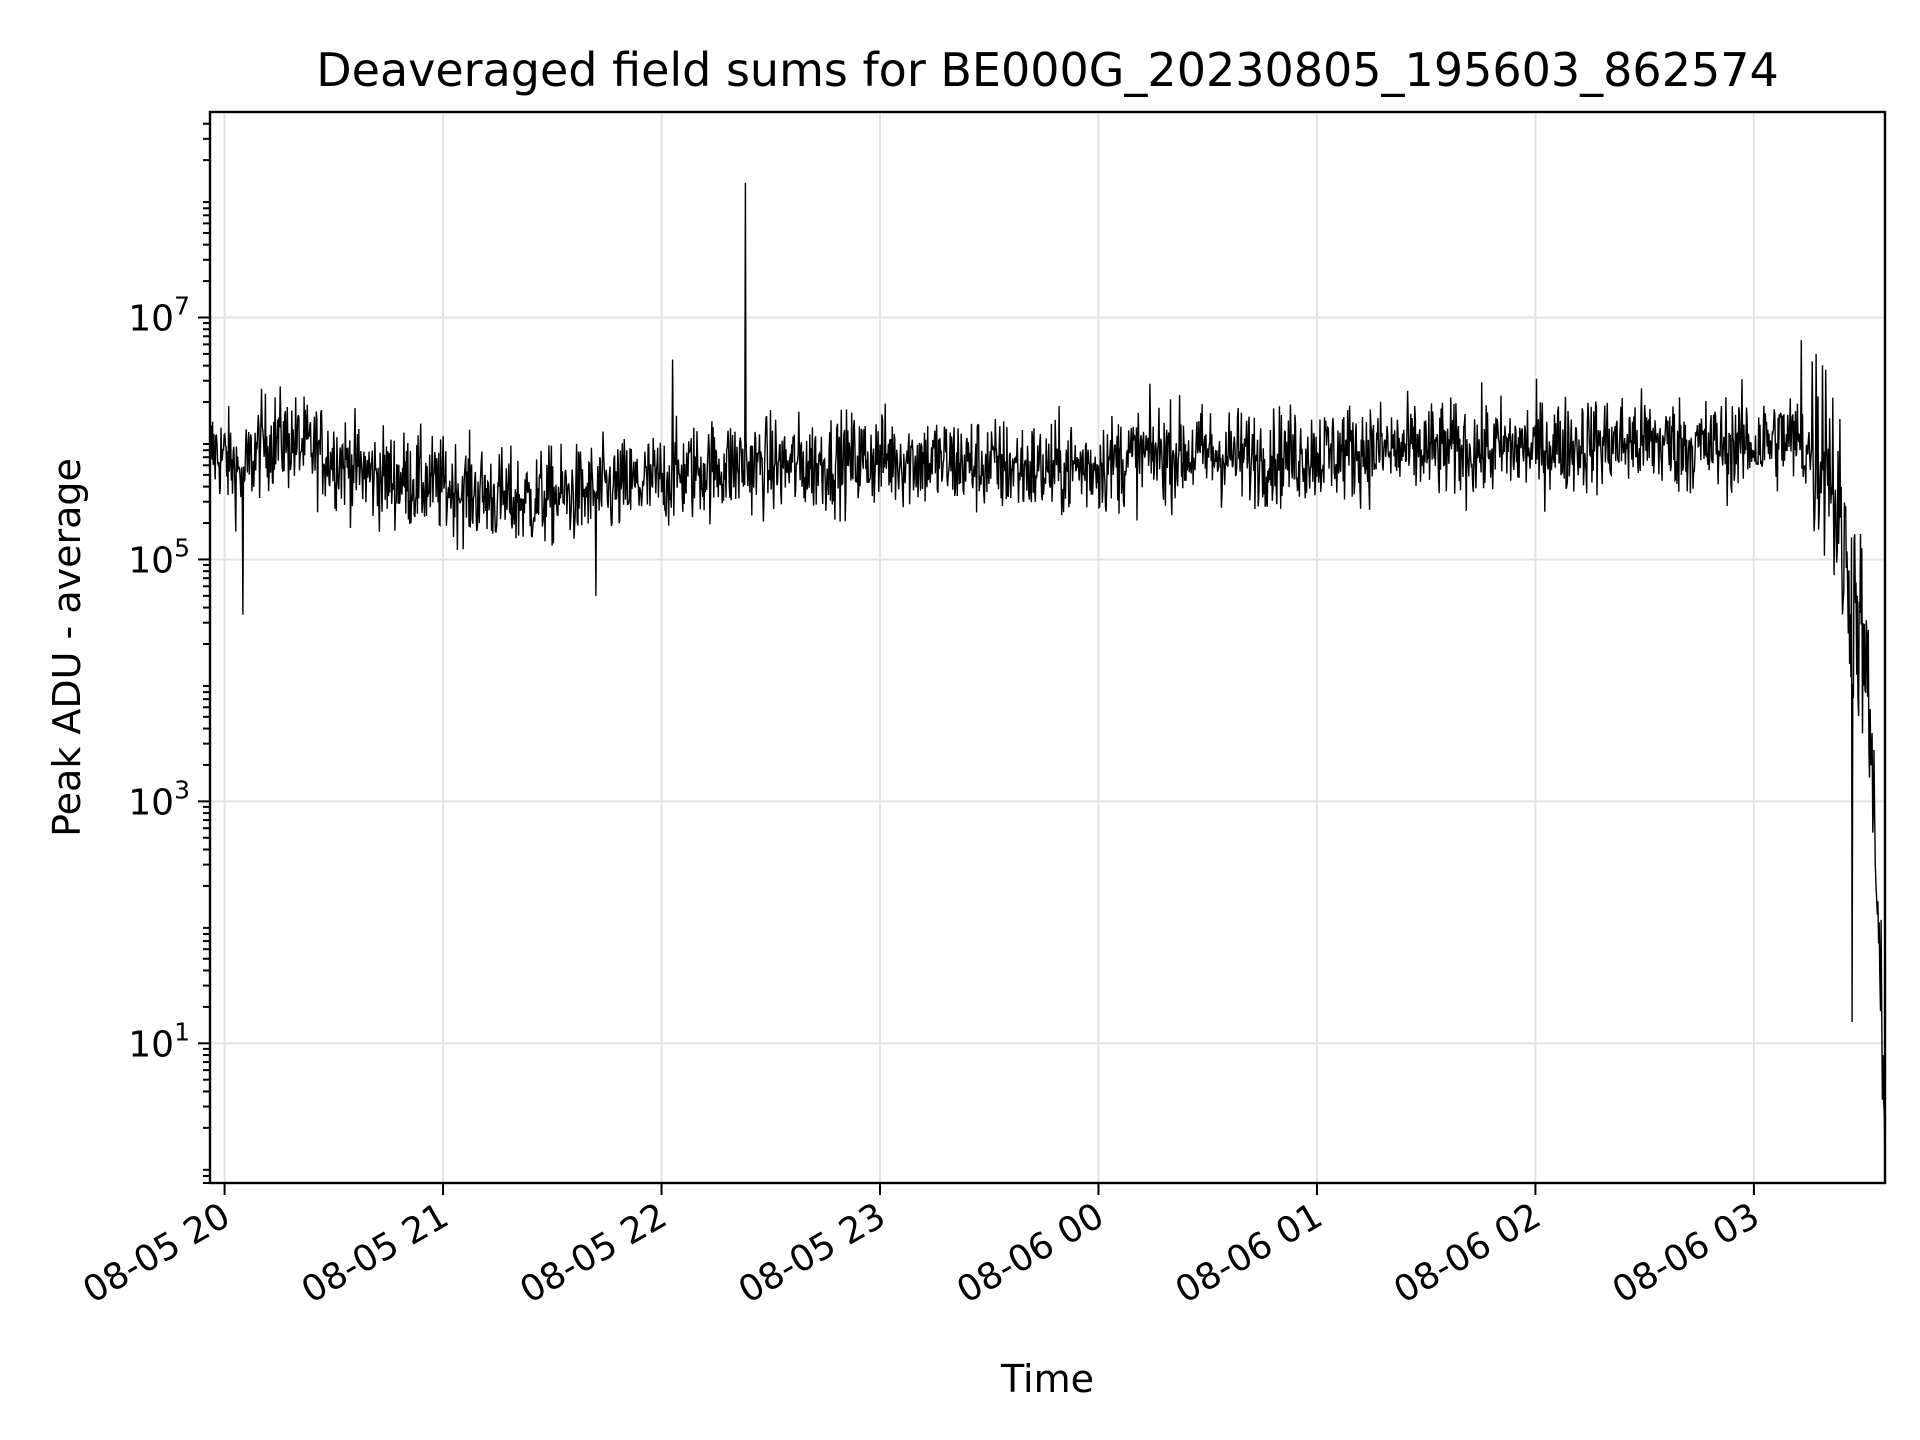 This screenshot has height=1440, width=1920. I want to click on x-tick-label: 08-06 03, so click(1686, 1253).